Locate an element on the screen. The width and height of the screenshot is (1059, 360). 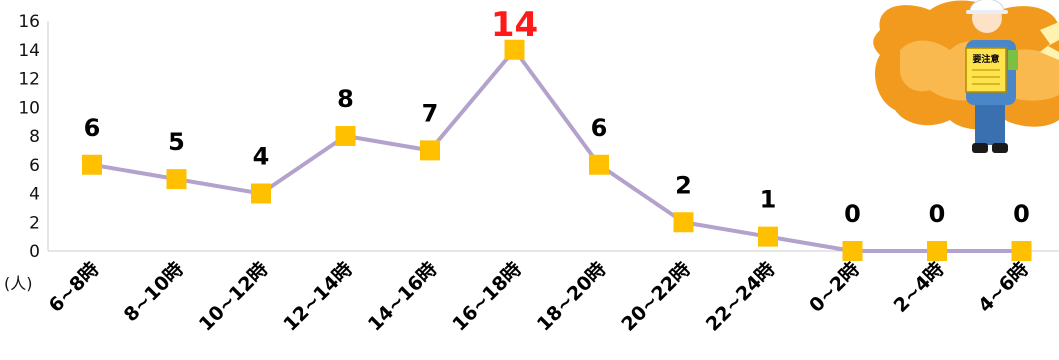
y-tick-label: 14 is located at coordinates (29, 51).